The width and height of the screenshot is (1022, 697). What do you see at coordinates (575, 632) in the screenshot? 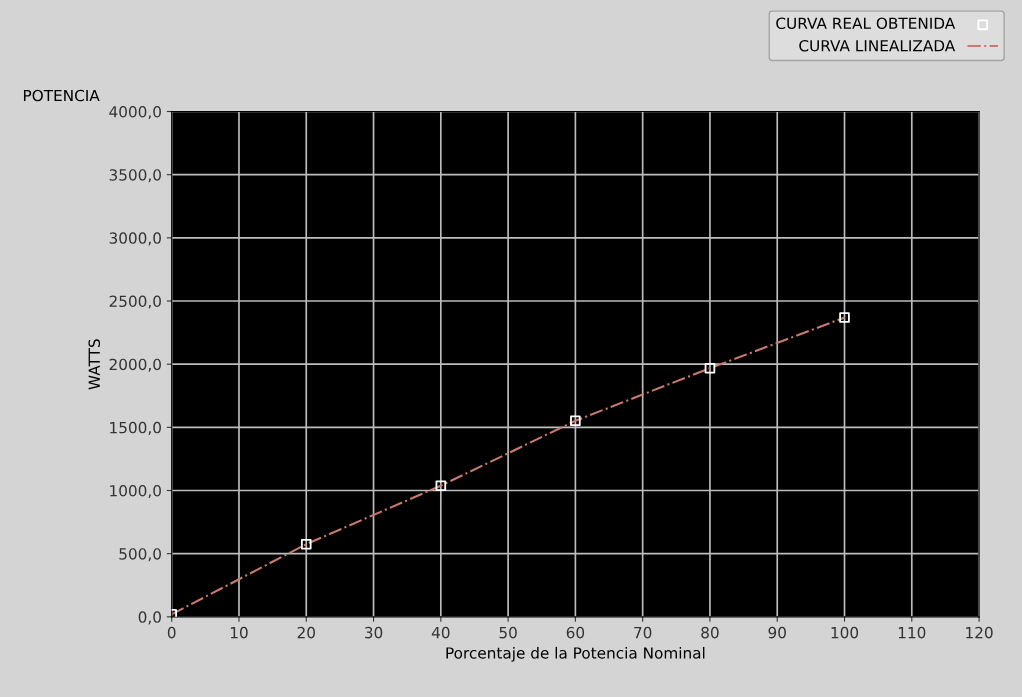
I see `x-tick-label: 60` at bounding box center [575, 632].